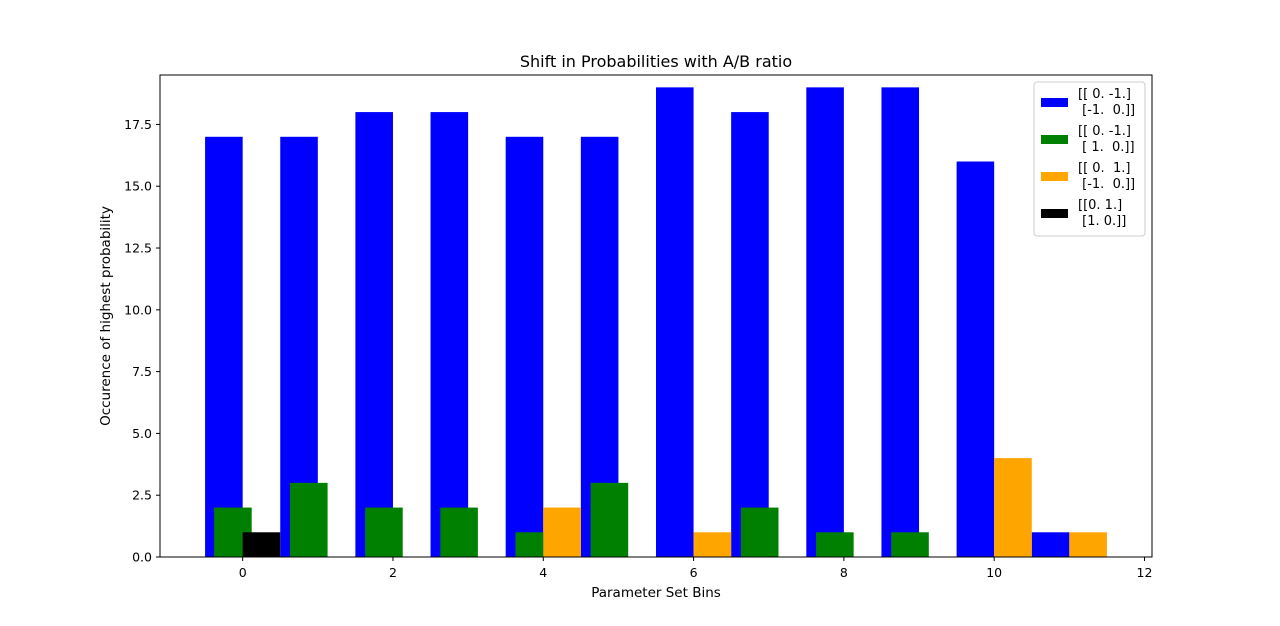  Describe the element at coordinates (106, 316) in the screenshot. I see `y-axis-label: Occurence of highest probability` at that location.